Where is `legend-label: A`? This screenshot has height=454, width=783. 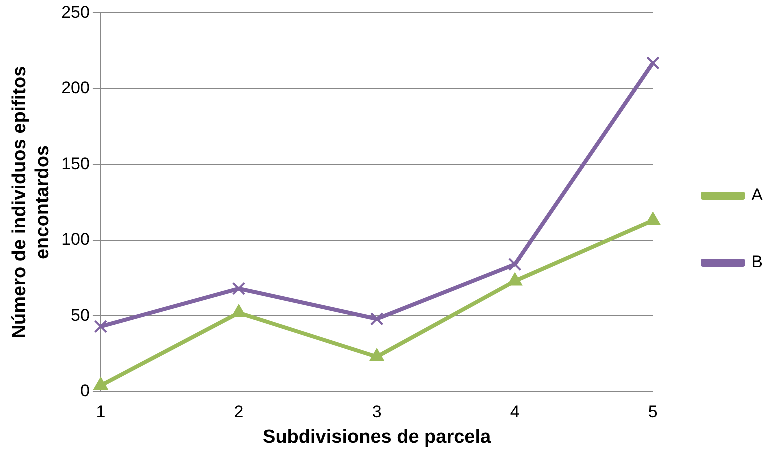
legend-label: A is located at coordinates (758, 195).